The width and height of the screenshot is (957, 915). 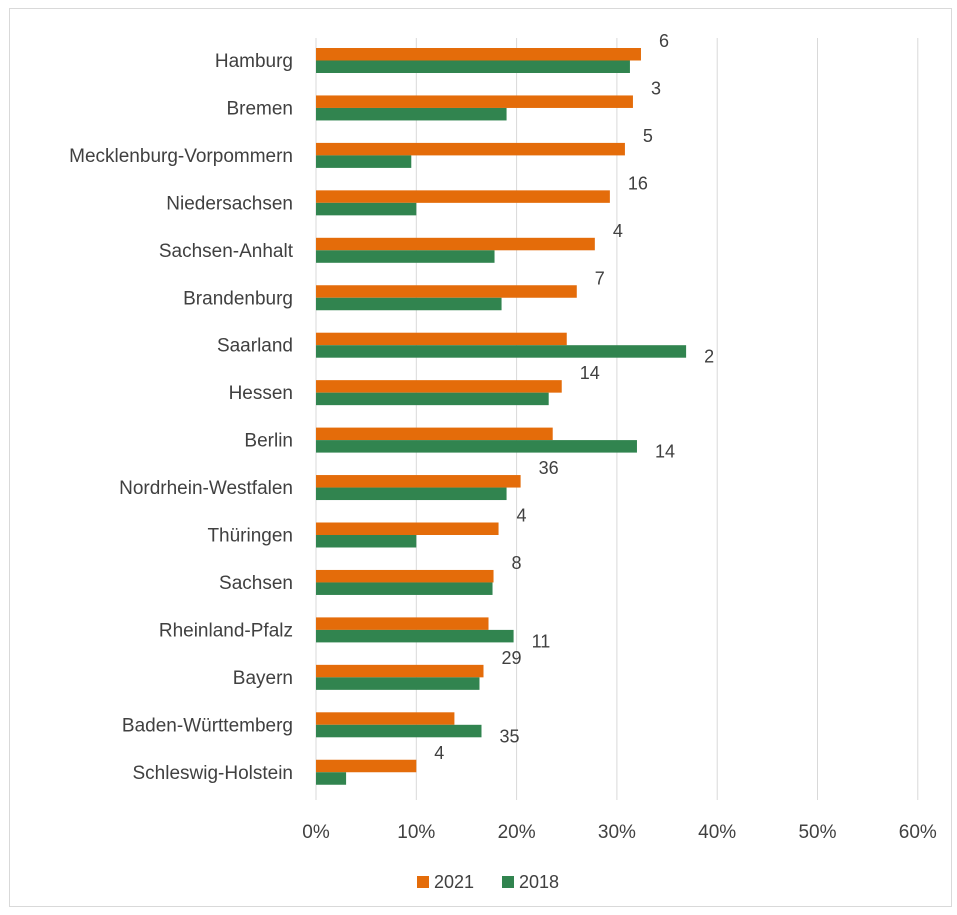 I want to click on legend-label-2021: 2021, so click(x=454, y=882).